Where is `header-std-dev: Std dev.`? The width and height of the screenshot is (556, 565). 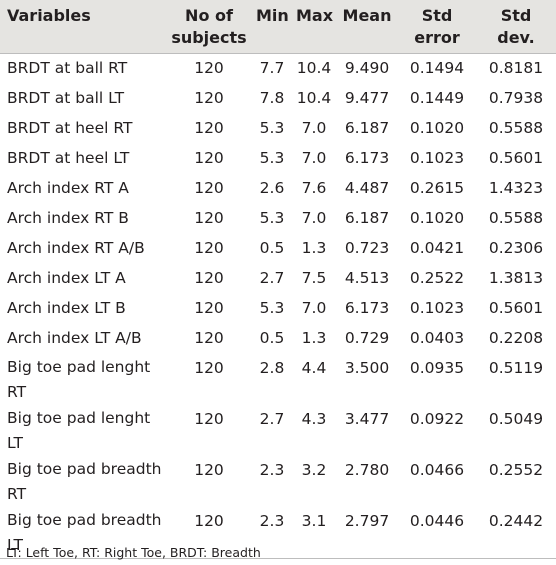
header-std-dev: Std dev. is located at coordinates (516, 27).